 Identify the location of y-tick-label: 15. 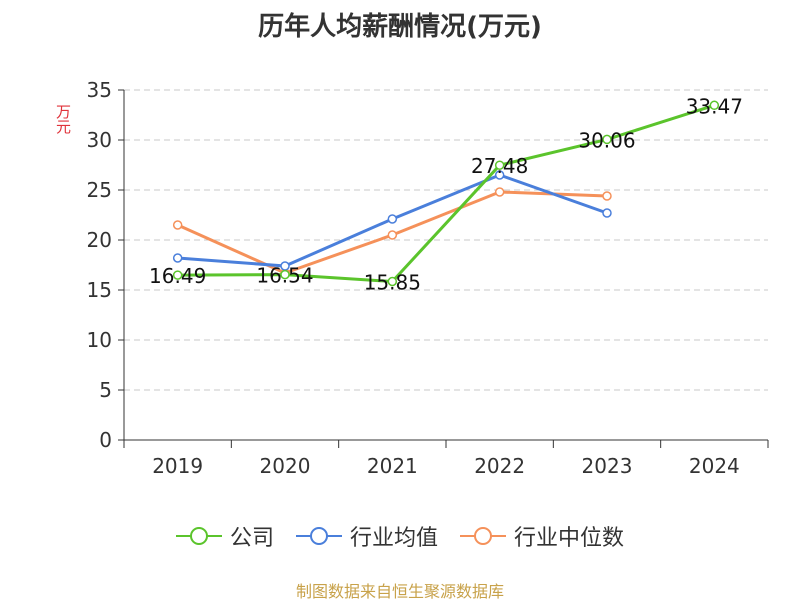
(99, 290).